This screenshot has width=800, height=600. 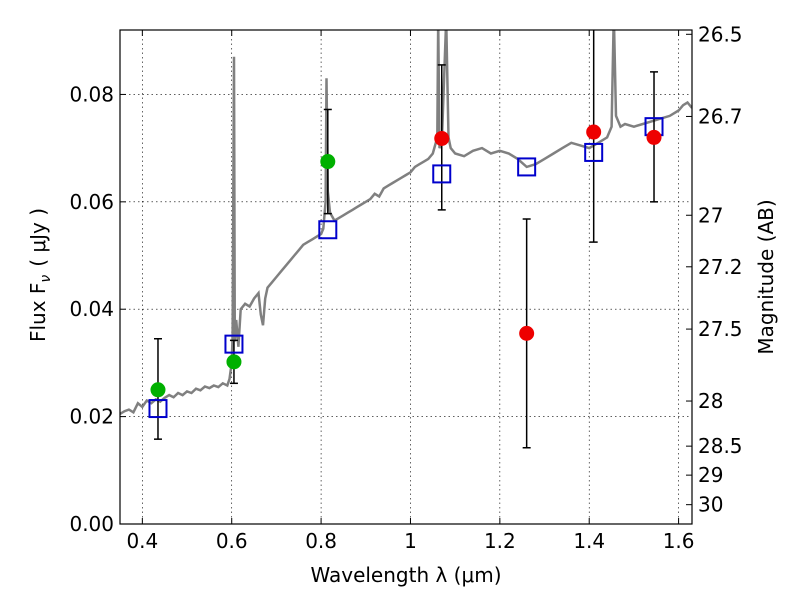 I want to click on x-tick-label: 1, so click(x=410, y=541).